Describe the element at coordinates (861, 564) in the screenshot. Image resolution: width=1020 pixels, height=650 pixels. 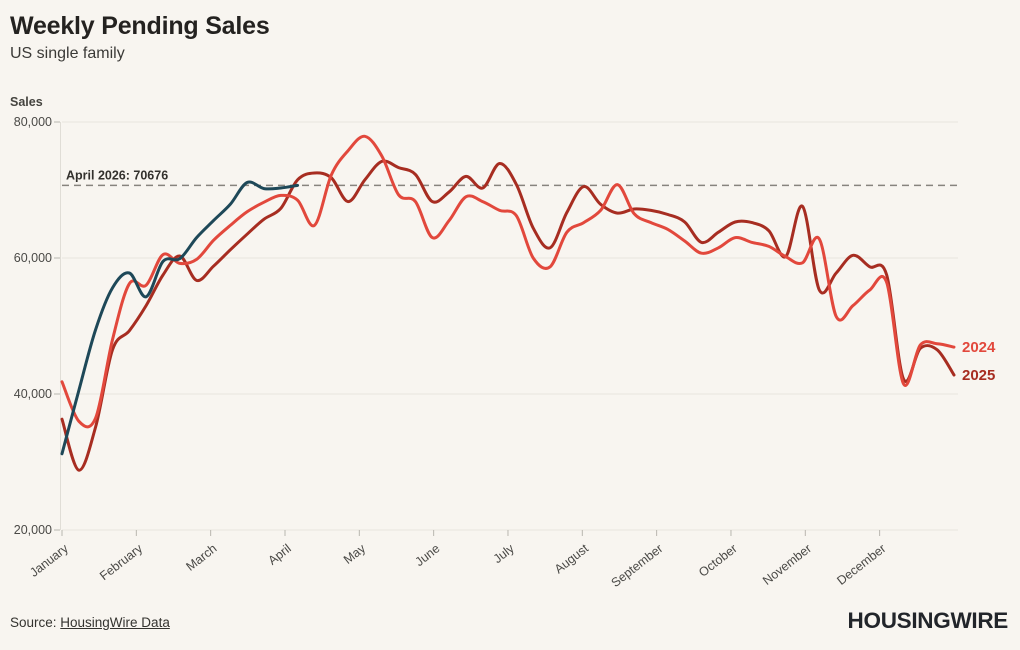
I see `x-tick-label-december: December` at that location.